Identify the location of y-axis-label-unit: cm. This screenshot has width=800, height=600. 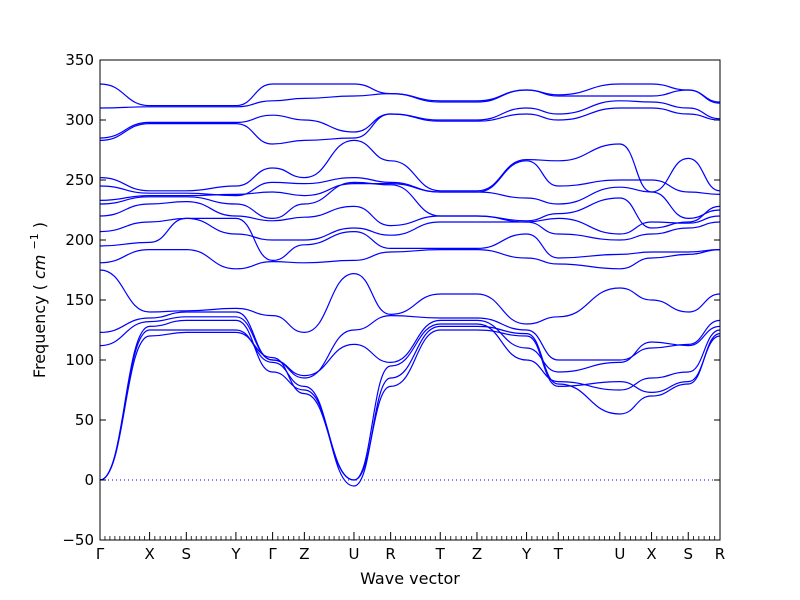
(39, 267).